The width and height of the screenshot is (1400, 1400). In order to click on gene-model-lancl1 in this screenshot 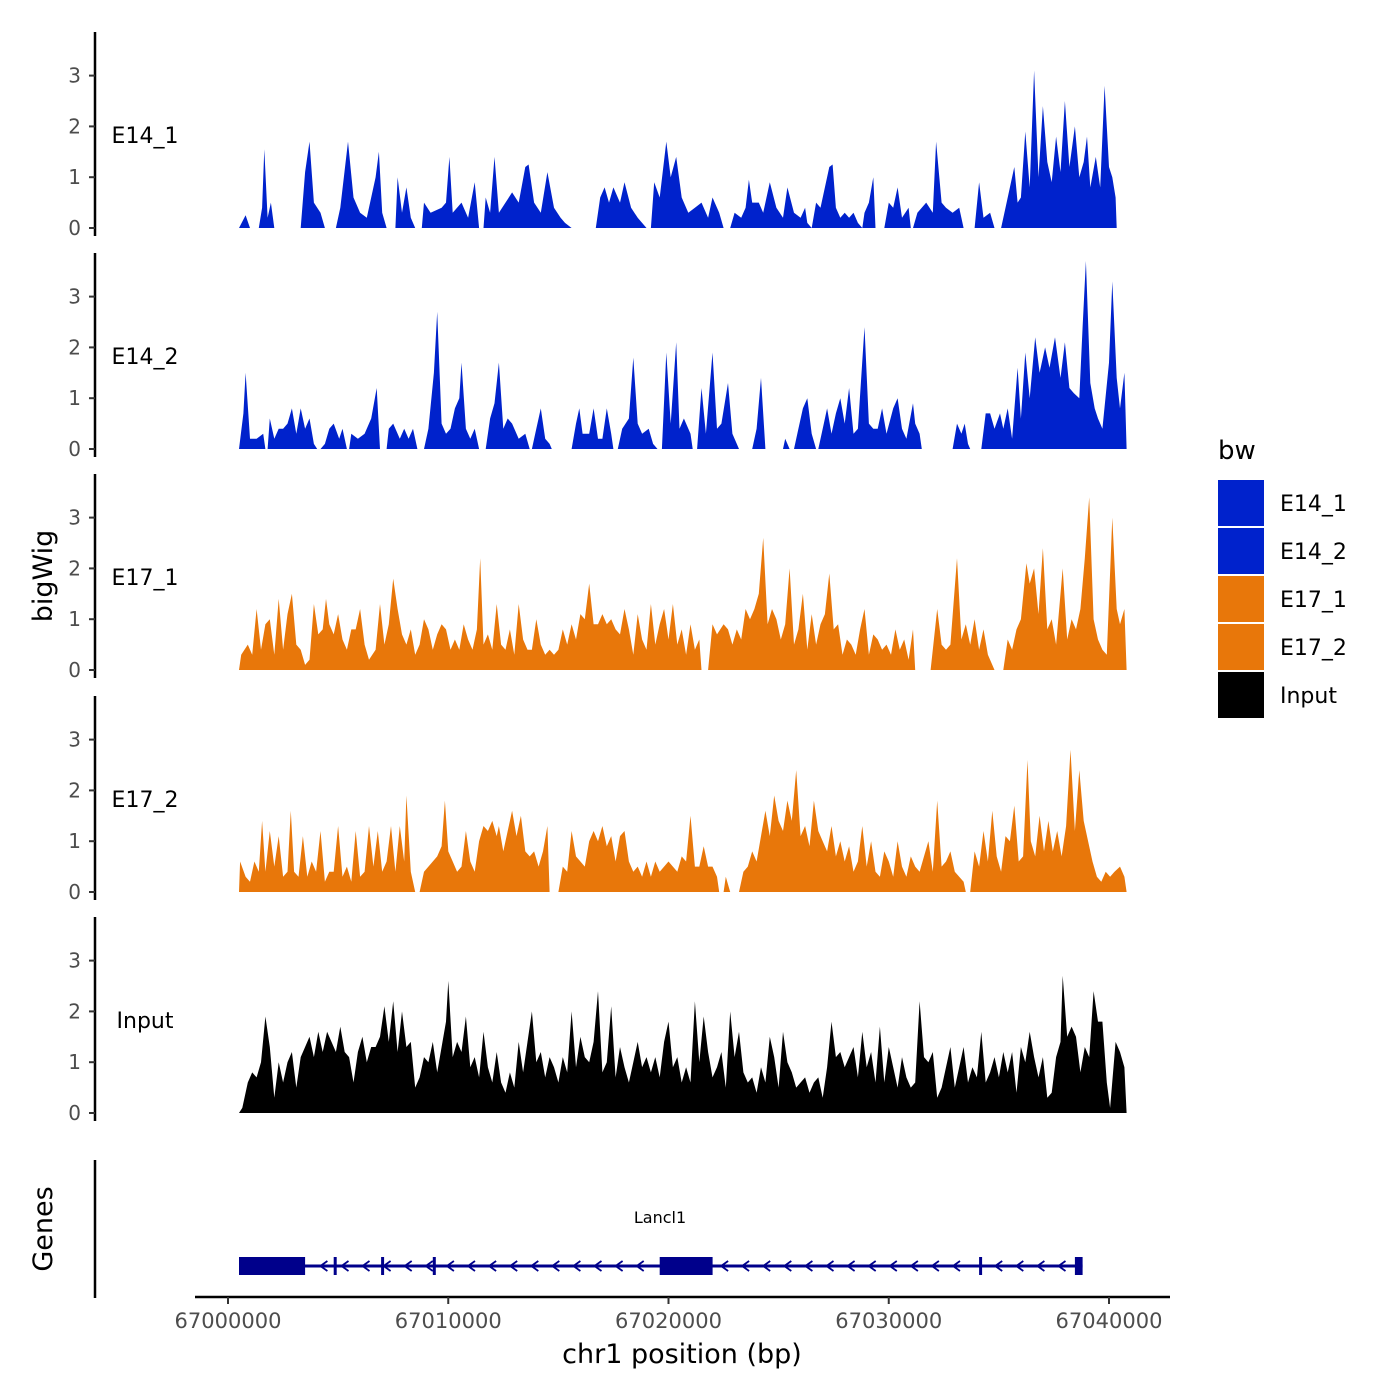, I will do `click(661, 1266)`.